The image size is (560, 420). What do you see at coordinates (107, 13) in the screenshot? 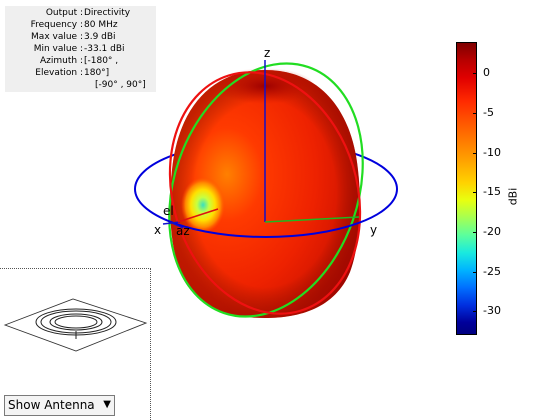
I see `info-value: Directivity` at bounding box center [107, 13].